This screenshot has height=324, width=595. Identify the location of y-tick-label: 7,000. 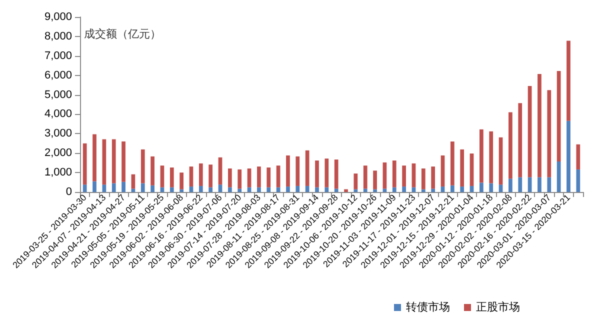
(58, 56).